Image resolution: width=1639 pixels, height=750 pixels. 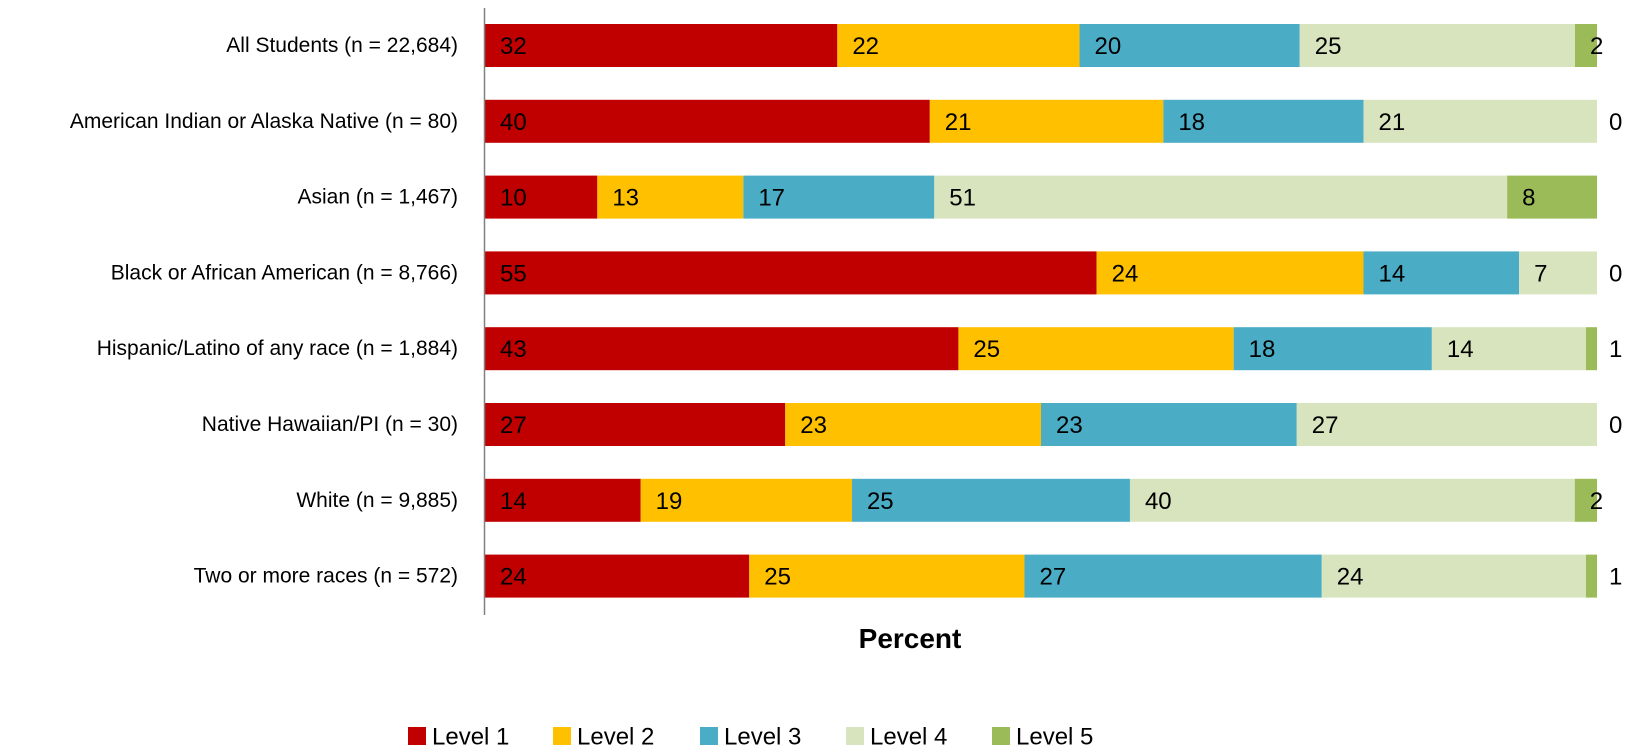 What do you see at coordinates (1054, 737) in the screenshot?
I see `legend-label: Level 5` at bounding box center [1054, 737].